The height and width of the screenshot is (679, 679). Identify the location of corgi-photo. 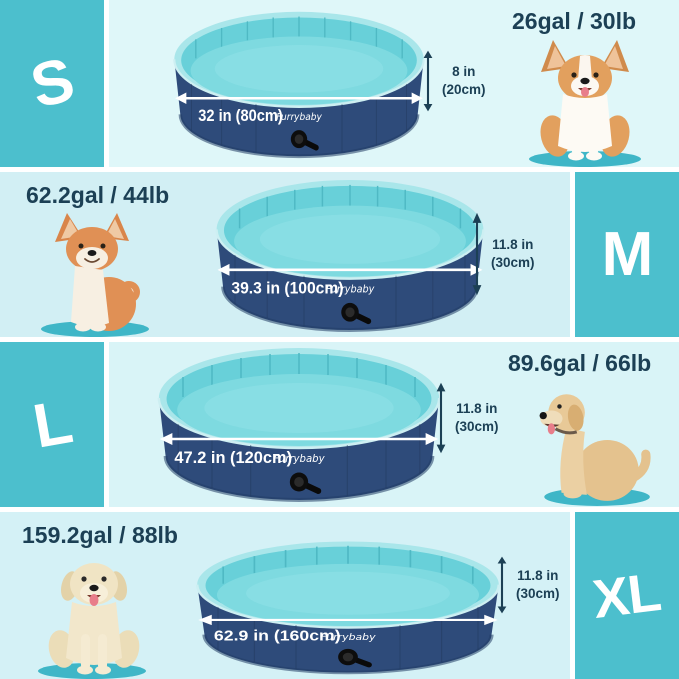
(585, 101).